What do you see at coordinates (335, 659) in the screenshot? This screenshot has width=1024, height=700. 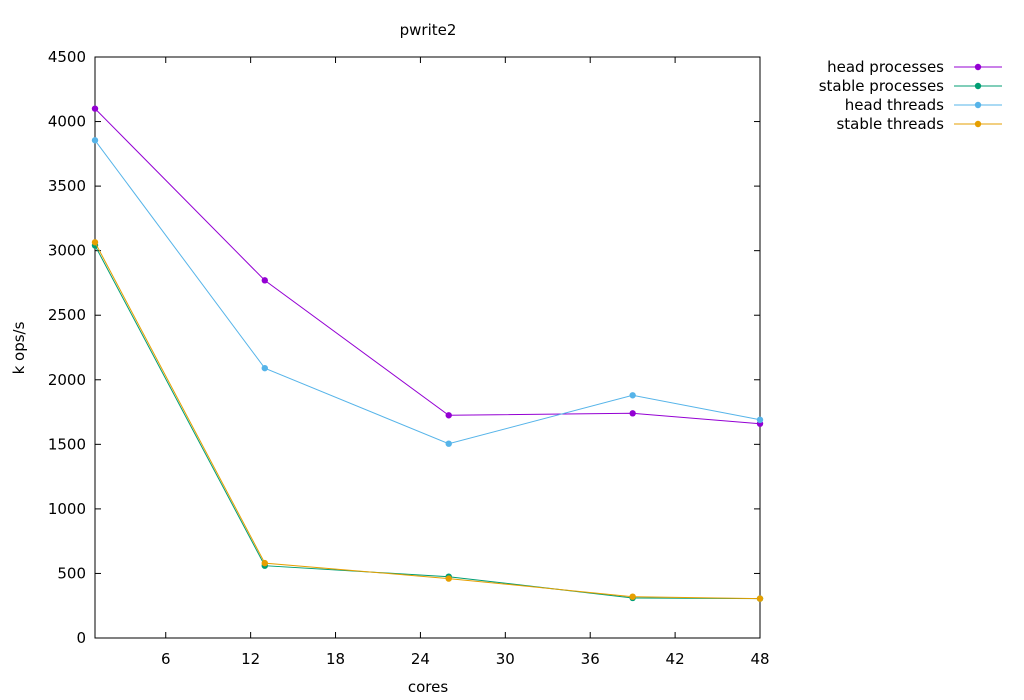 I see `x-tick-label: 18` at bounding box center [335, 659].